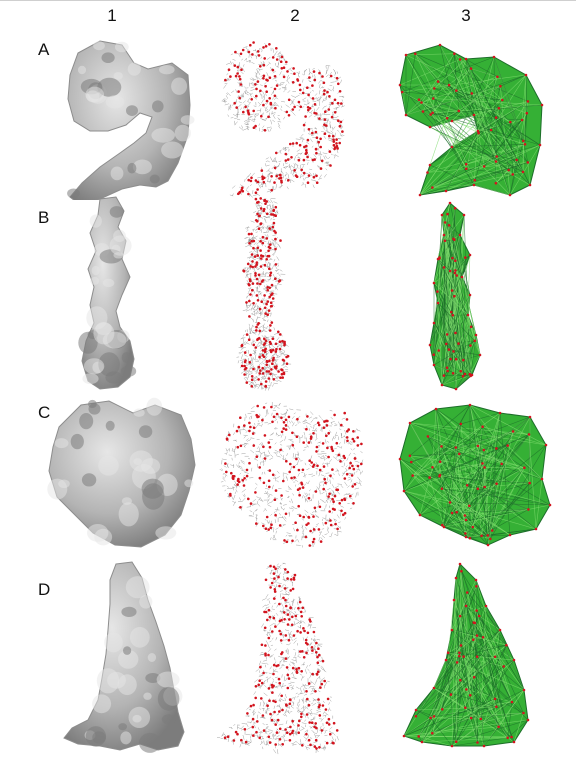  I want to click on point-cloud-d, so click(277, 658).